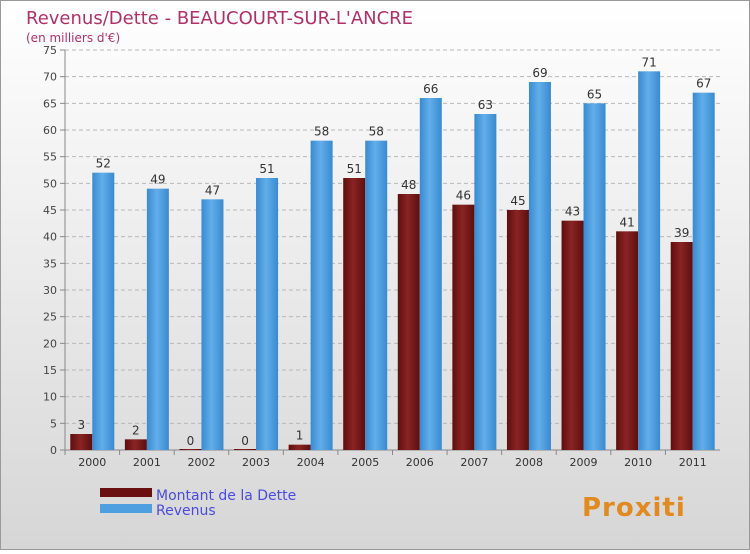 This screenshot has height=554, width=750. I want to click on revenue-bar-value-label: 51, so click(266, 169).